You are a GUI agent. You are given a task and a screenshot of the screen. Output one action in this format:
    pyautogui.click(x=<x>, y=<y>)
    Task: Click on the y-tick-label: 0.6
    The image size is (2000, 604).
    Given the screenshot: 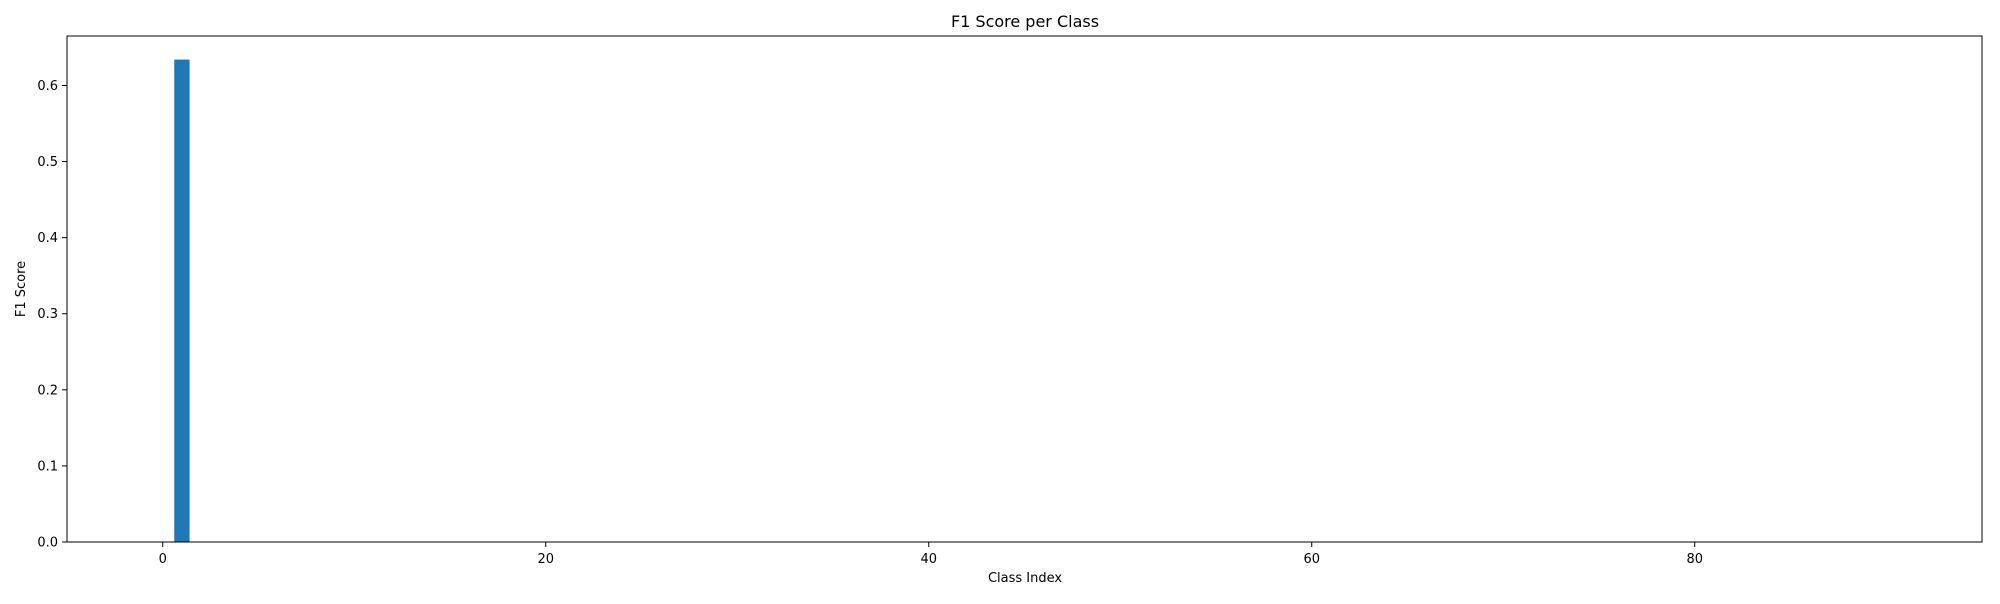 What is the action you would take?
    pyautogui.click(x=47, y=86)
    